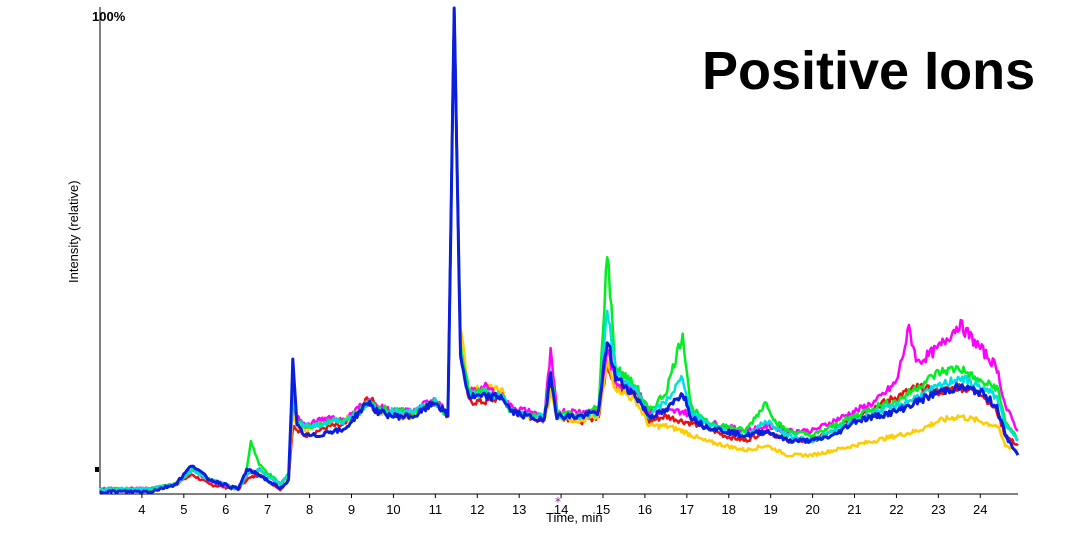 This screenshot has width=1086, height=539. What do you see at coordinates (645, 509) in the screenshot?
I see `x-tick-label: 16` at bounding box center [645, 509].